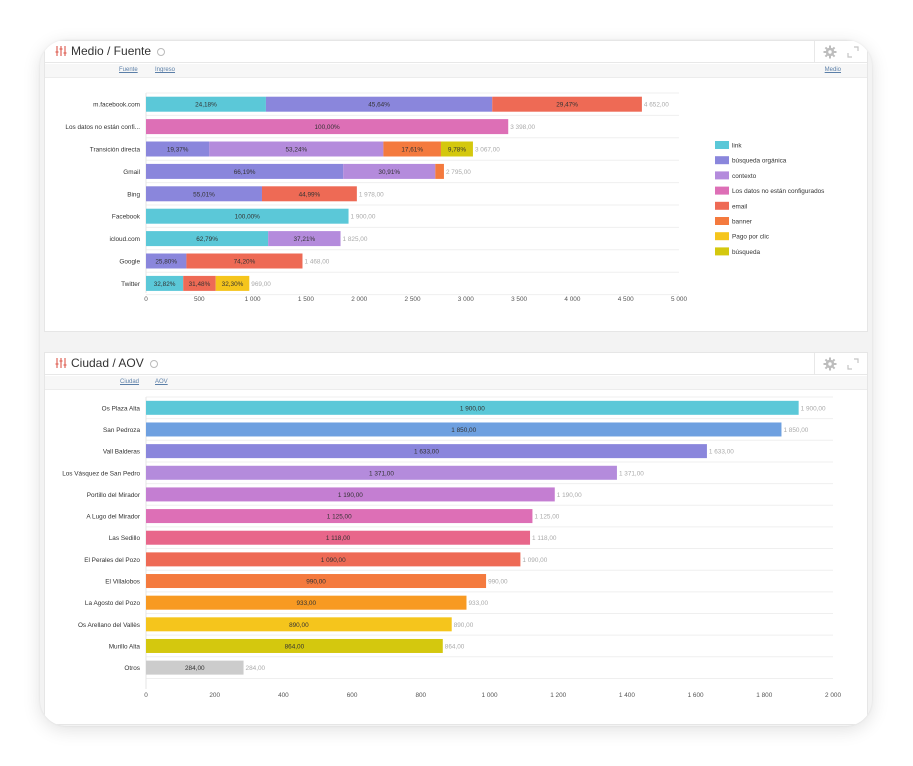 The height and width of the screenshot is (766, 913). Describe the element at coordinates (125, 646) in the screenshot. I see `row-label: Murillo Alta` at that location.